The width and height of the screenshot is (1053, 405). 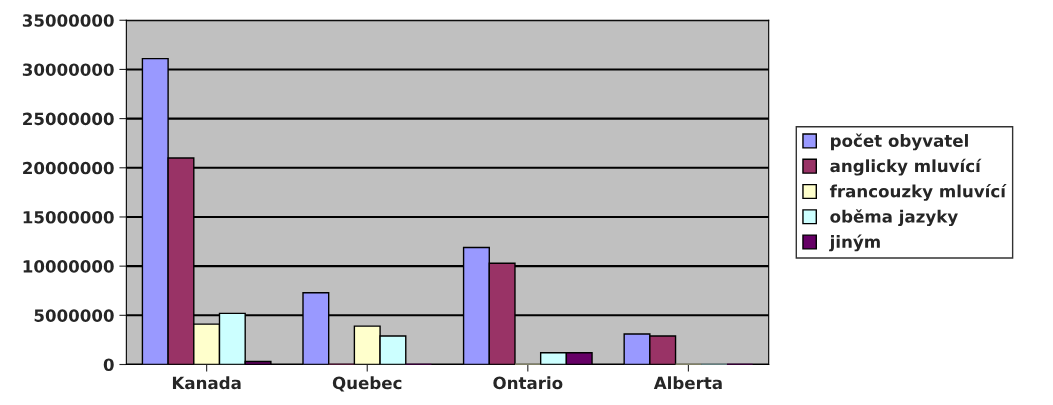 What do you see at coordinates (108, 365) in the screenshot?
I see `y-tick-label: 0` at bounding box center [108, 365].